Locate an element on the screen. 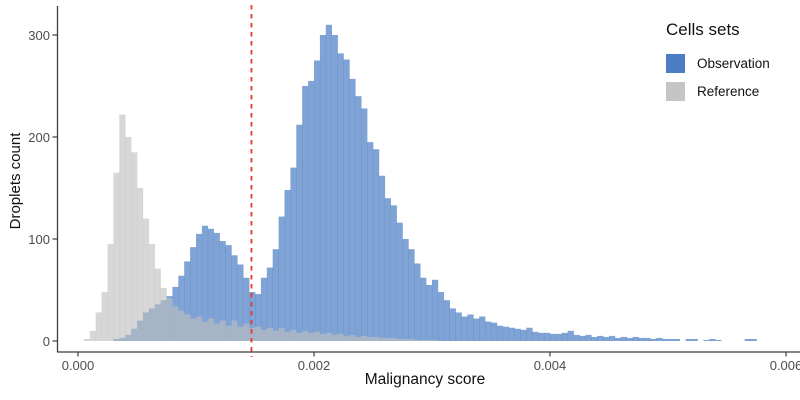  y-tick-label: 300 is located at coordinates (39, 35).